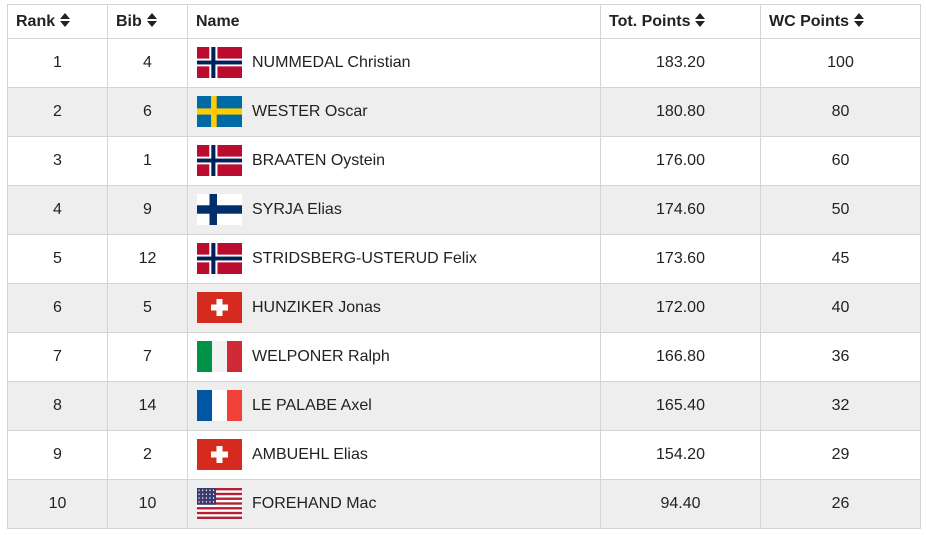 The height and width of the screenshot is (535, 926). I want to click on wc-points-cell: 50, so click(840, 210).